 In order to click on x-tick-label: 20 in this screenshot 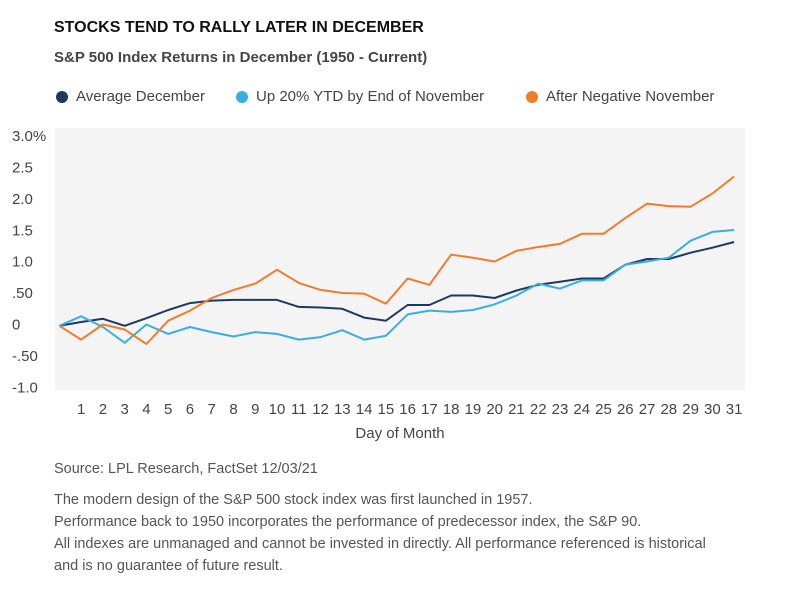, I will do `click(494, 409)`.